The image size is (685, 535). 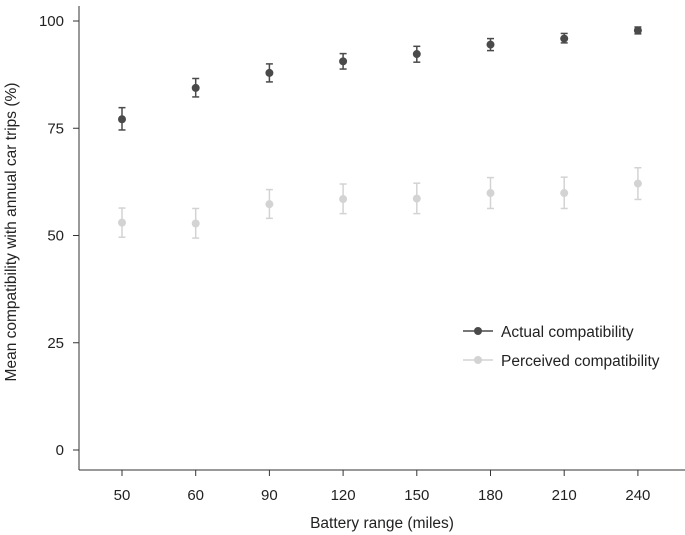 What do you see at coordinates (382, 523) in the screenshot?
I see `x-axis-label: Battery range (miles)` at bounding box center [382, 523].